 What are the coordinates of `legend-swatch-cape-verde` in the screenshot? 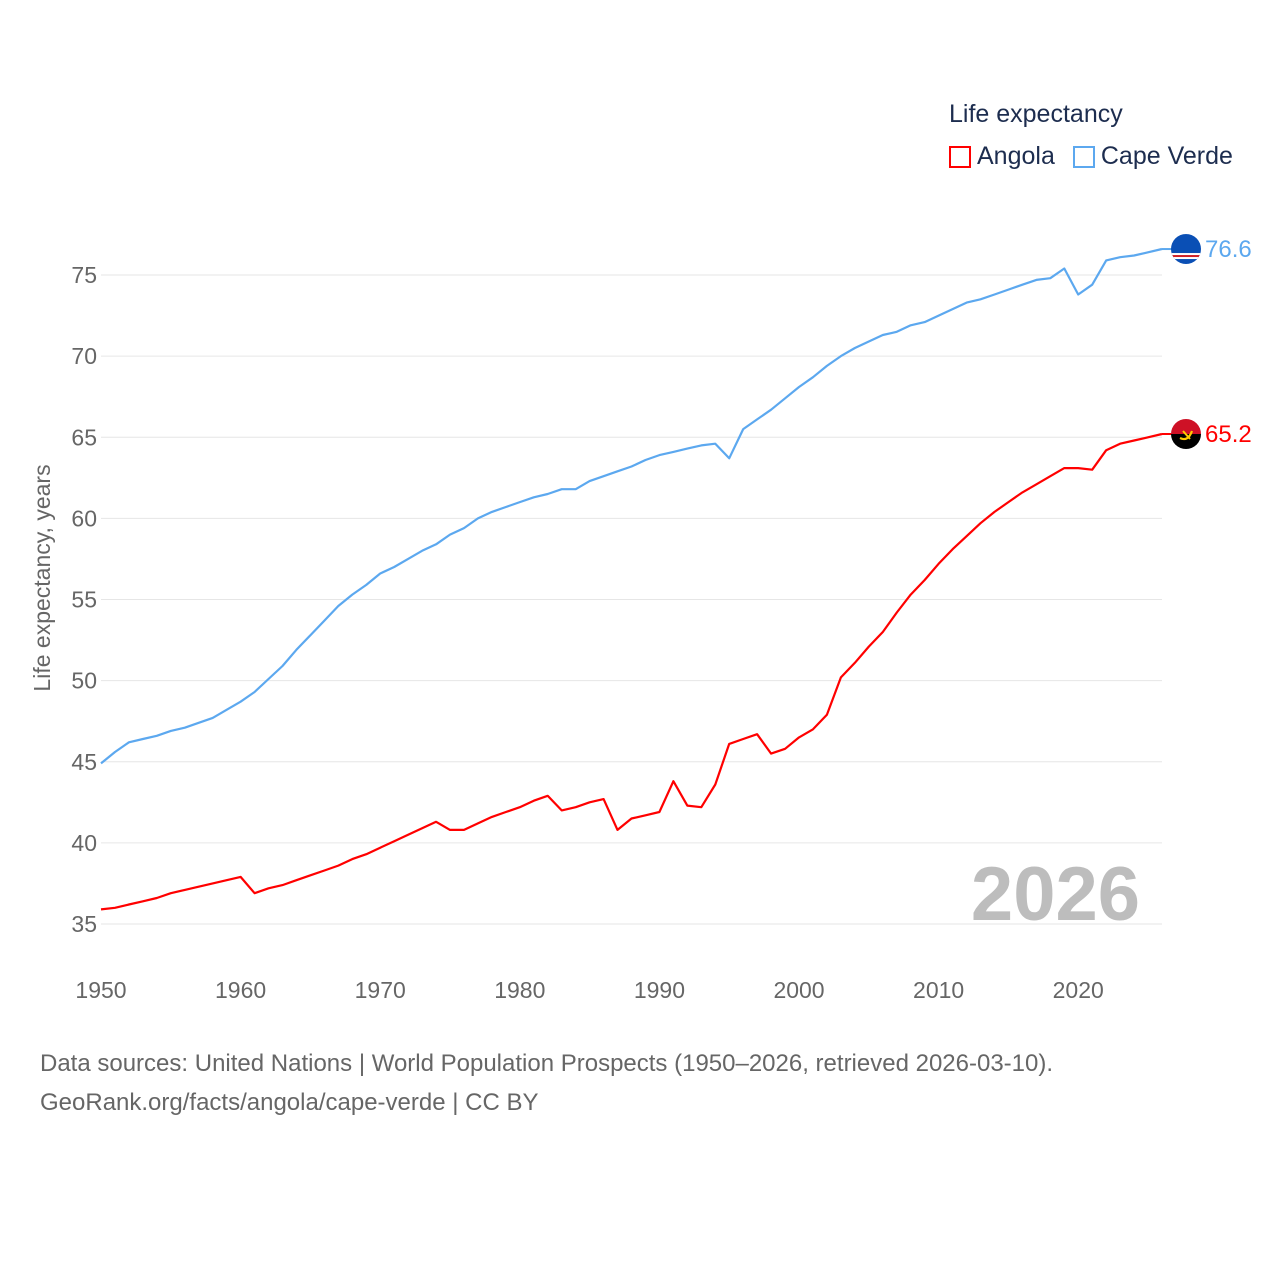 It's located at (1083, 156).